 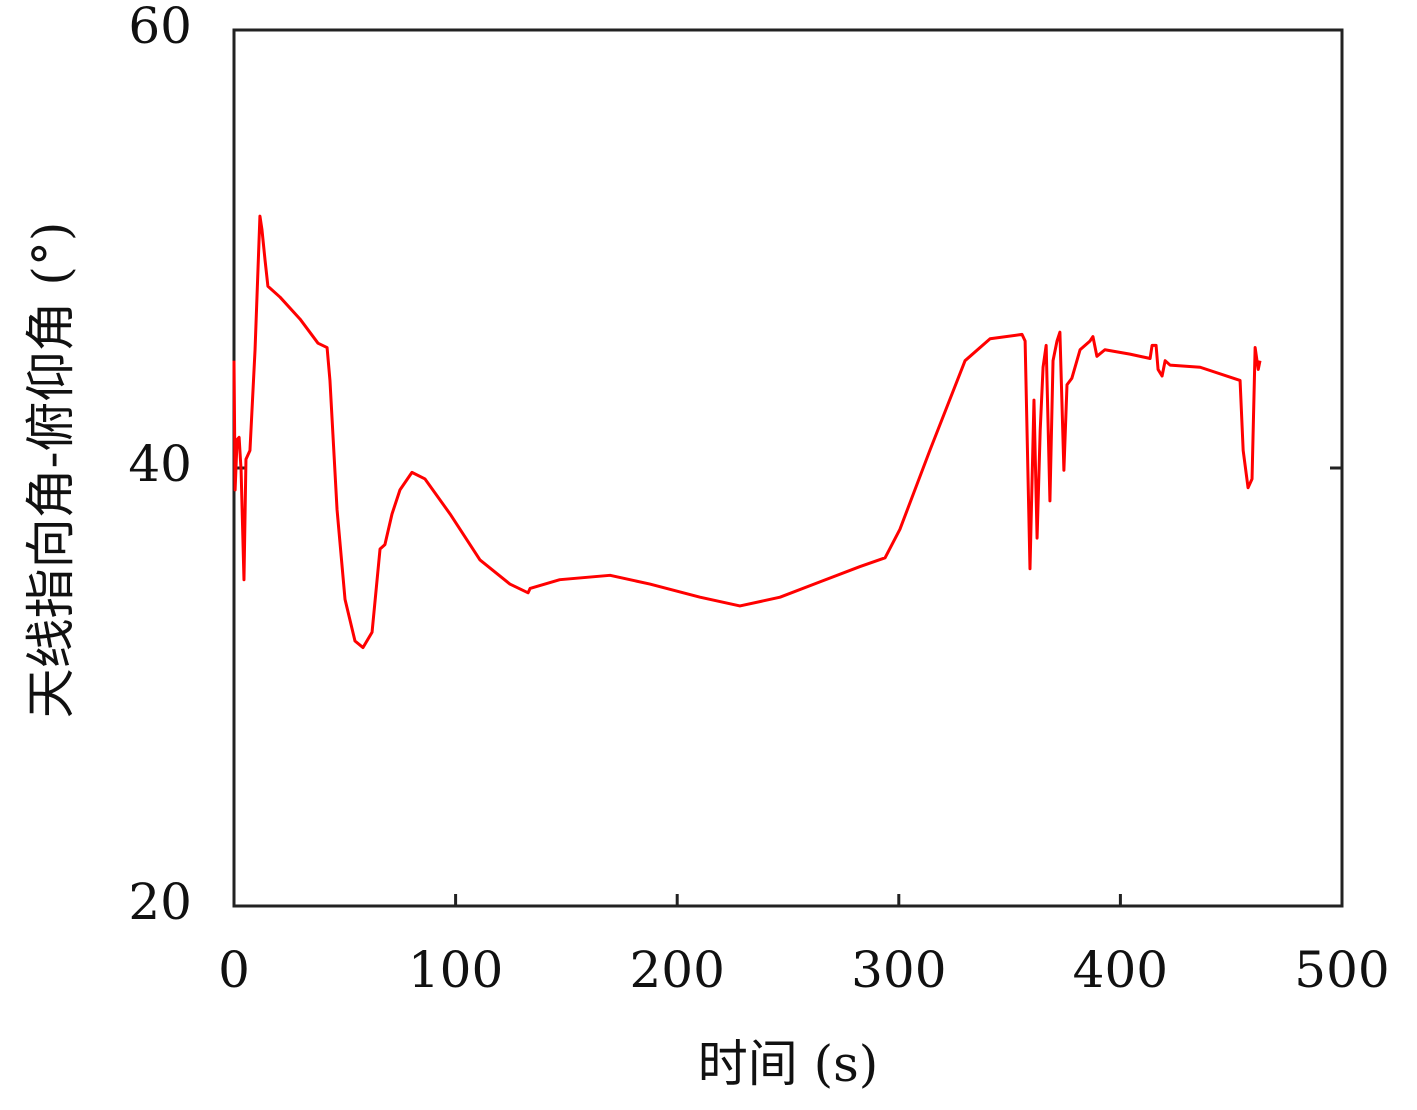 What do you see at coordinates (160, 27) in the screenshot?
I see `y-tick-label: 60` at bounding box center [160, 27].